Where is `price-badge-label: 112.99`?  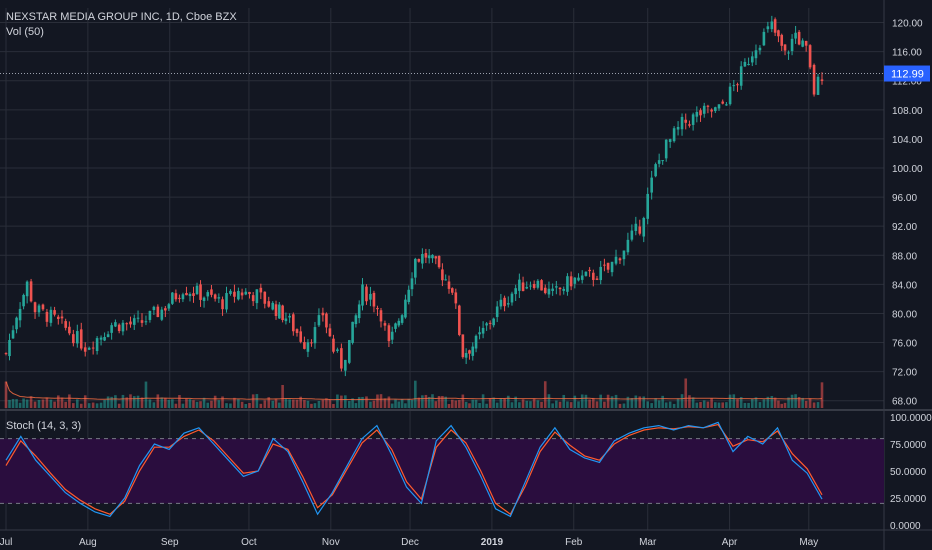 price-badge-label: 112.99 is located at coordinates (907, 75).